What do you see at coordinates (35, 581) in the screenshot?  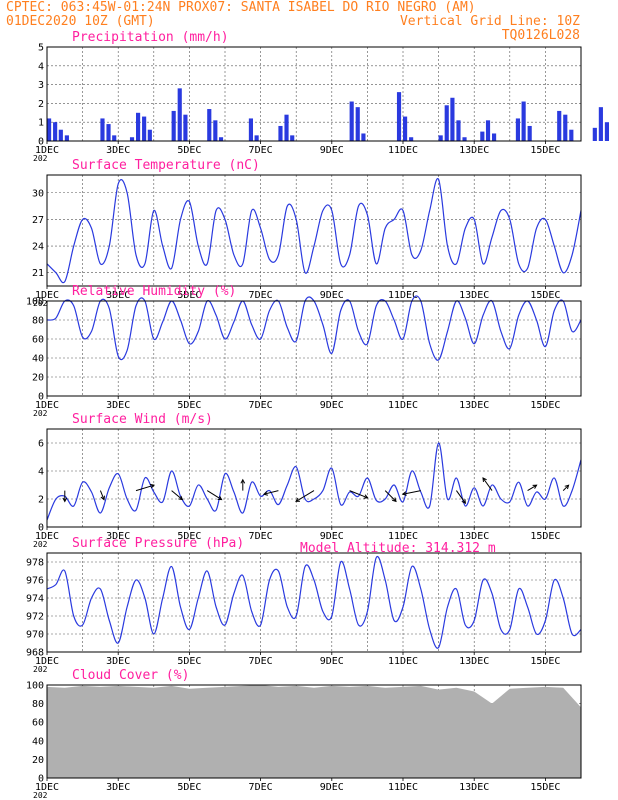 I see `y-tick-label: 976` at bounding box center [35, 581].